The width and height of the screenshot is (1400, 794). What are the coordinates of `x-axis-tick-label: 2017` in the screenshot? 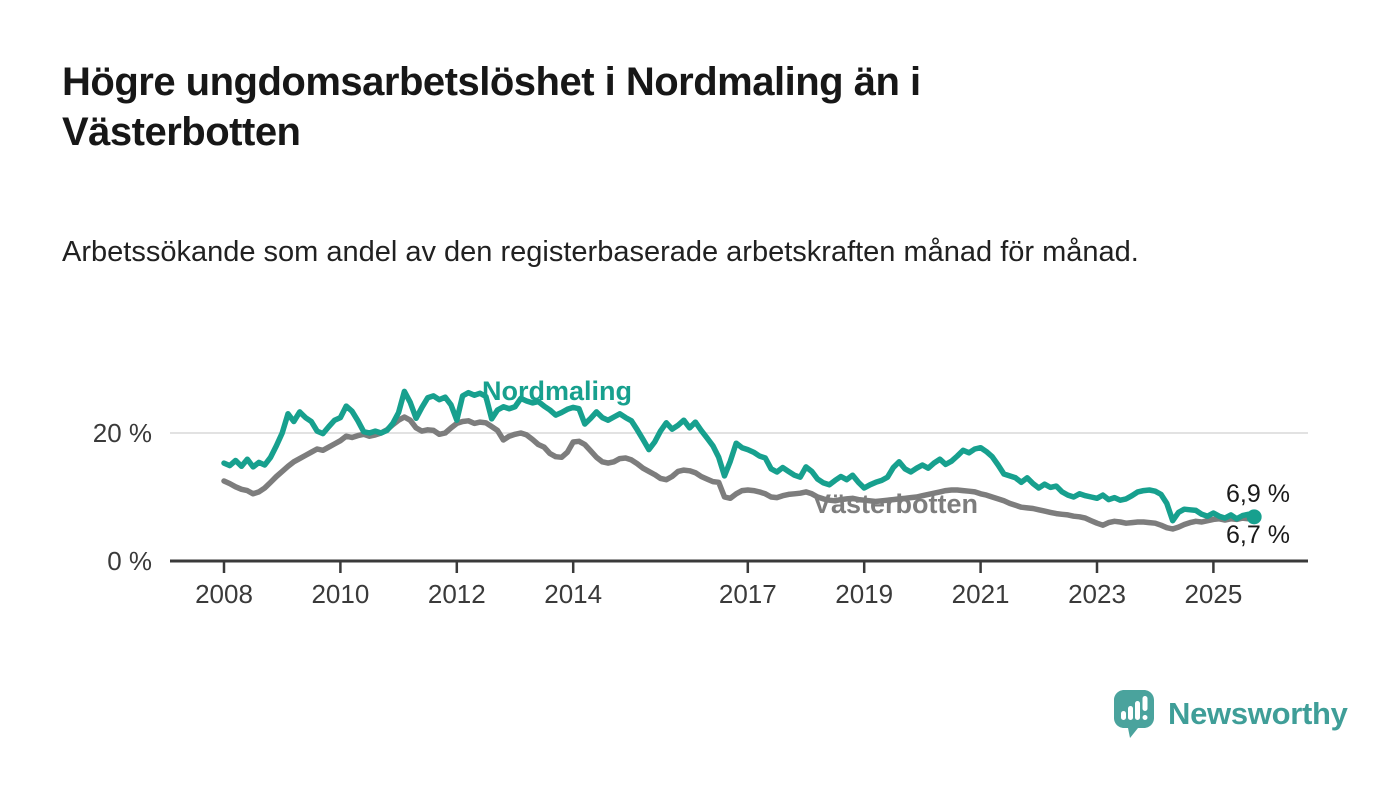 It's located at (748, 594).